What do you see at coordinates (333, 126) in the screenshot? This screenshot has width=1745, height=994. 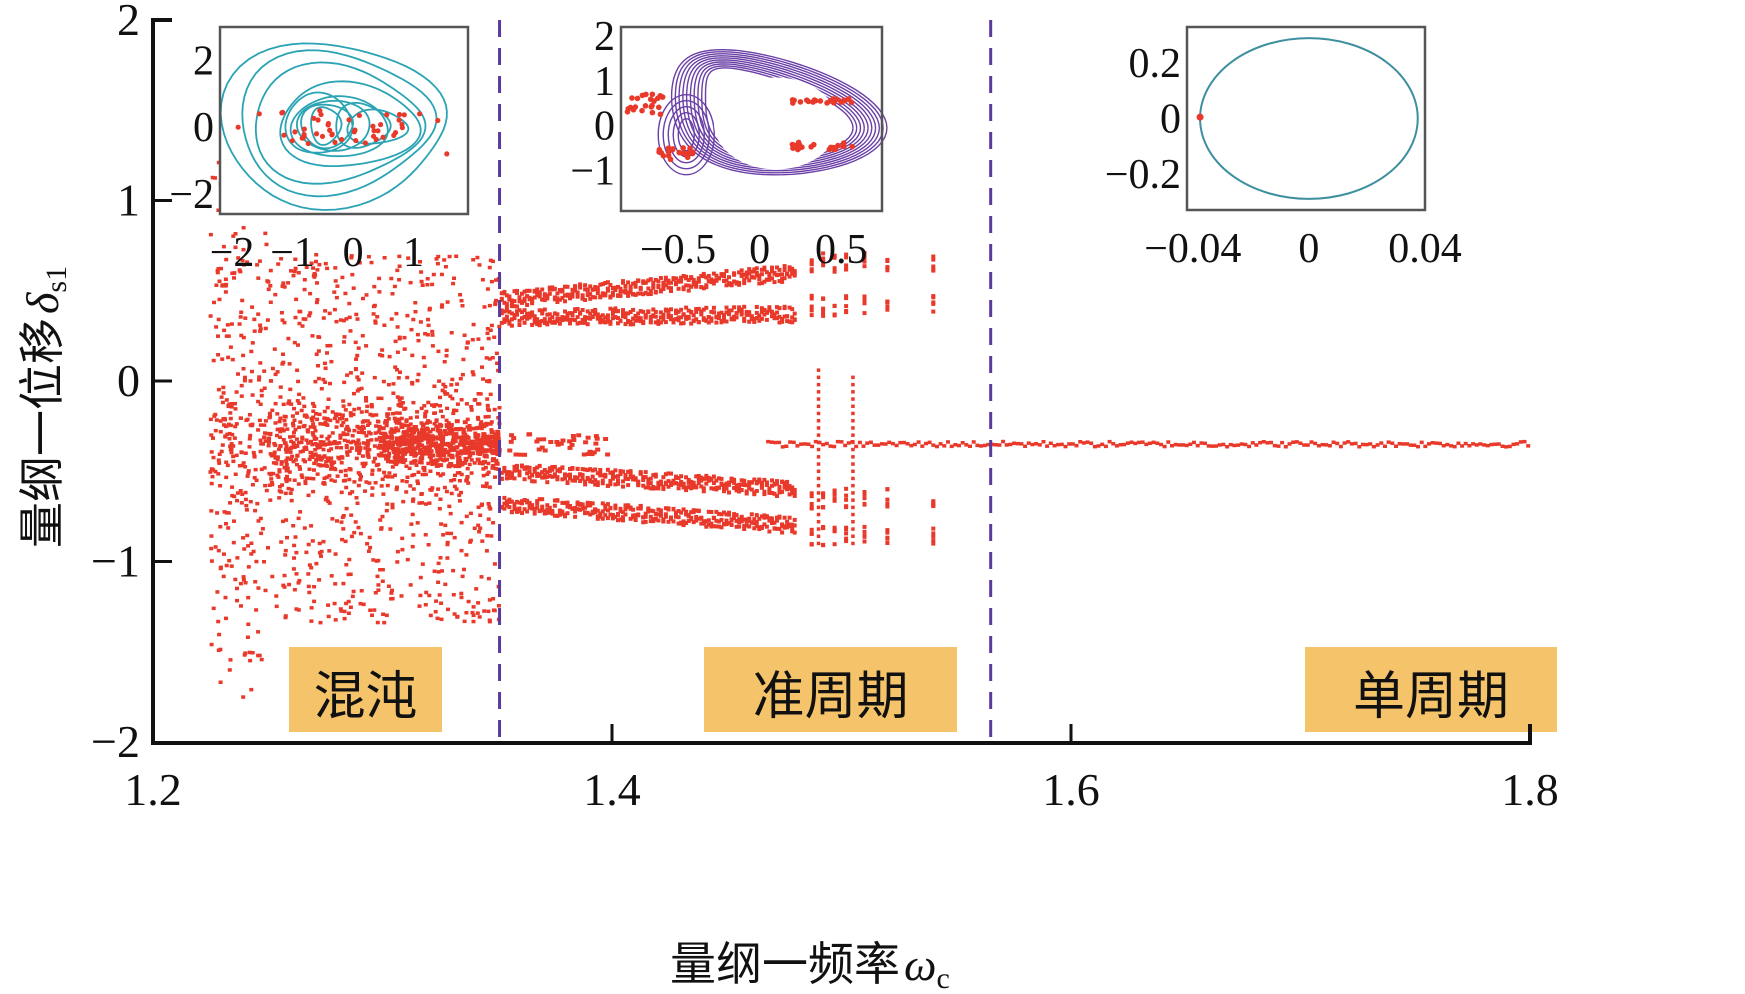 I see `inset-curves` at bounding box center [333, 126].